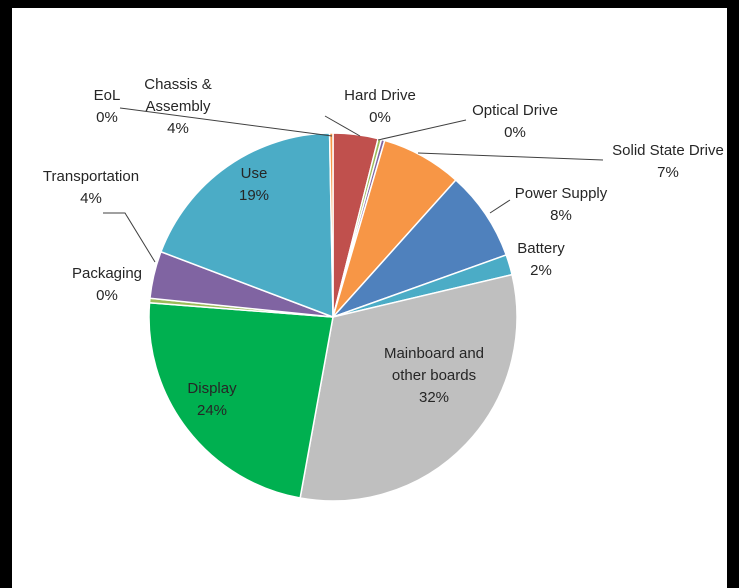 The image size is (739, 588). I want to click on leader-line-power-supply, so click(500, 206).